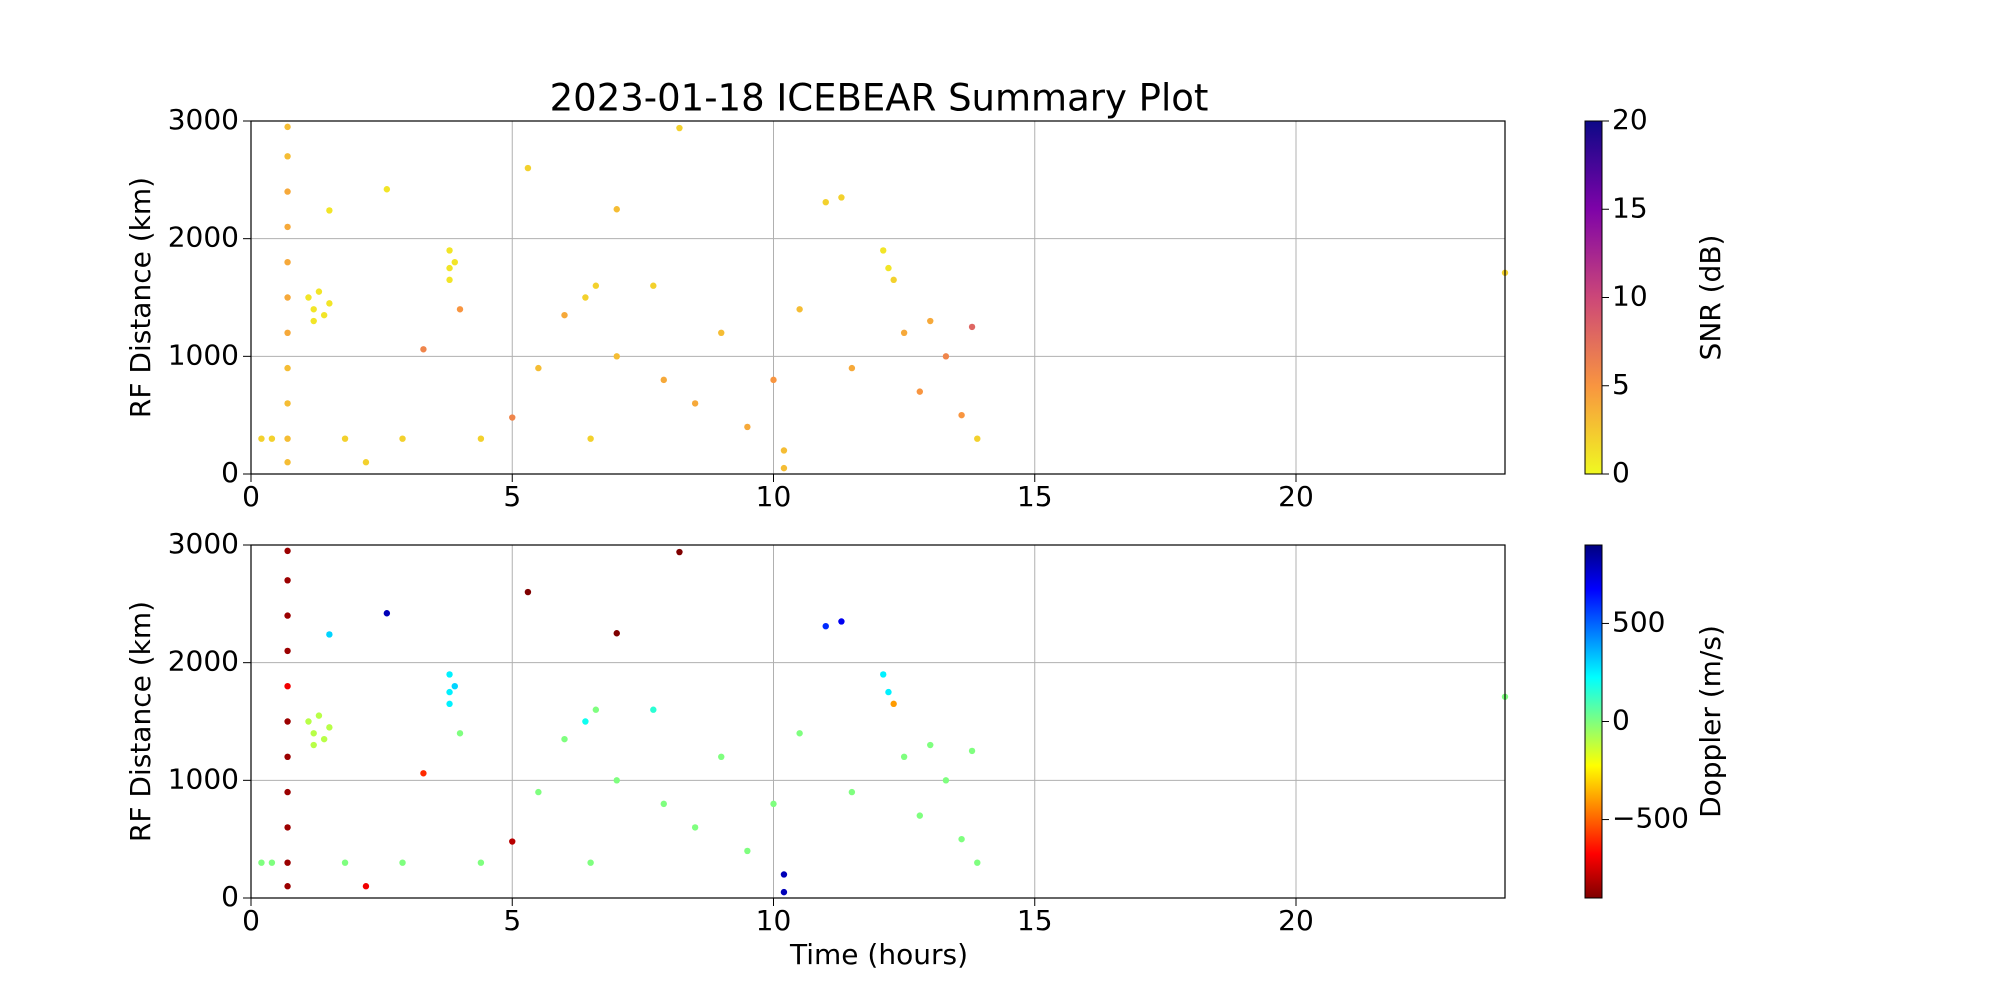 This screenshot has height=1000, width=2000. What do you see at coordinates (1035, 496) in the screenshot?
I see `x-tick-label: 15` at bounding box center [1035, 496].